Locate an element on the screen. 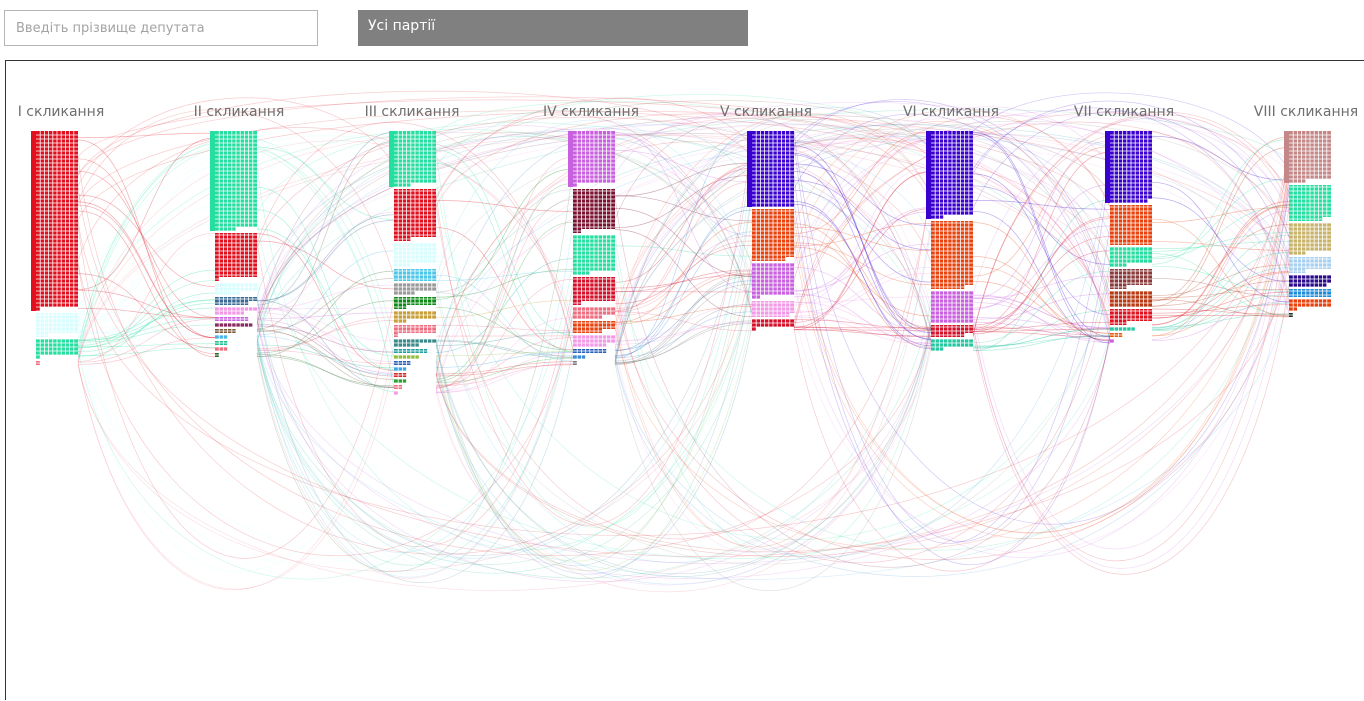 The width and height of the screenshot is (1364, 701). convocation-label: II скликання is located at coordinates (239, 112).